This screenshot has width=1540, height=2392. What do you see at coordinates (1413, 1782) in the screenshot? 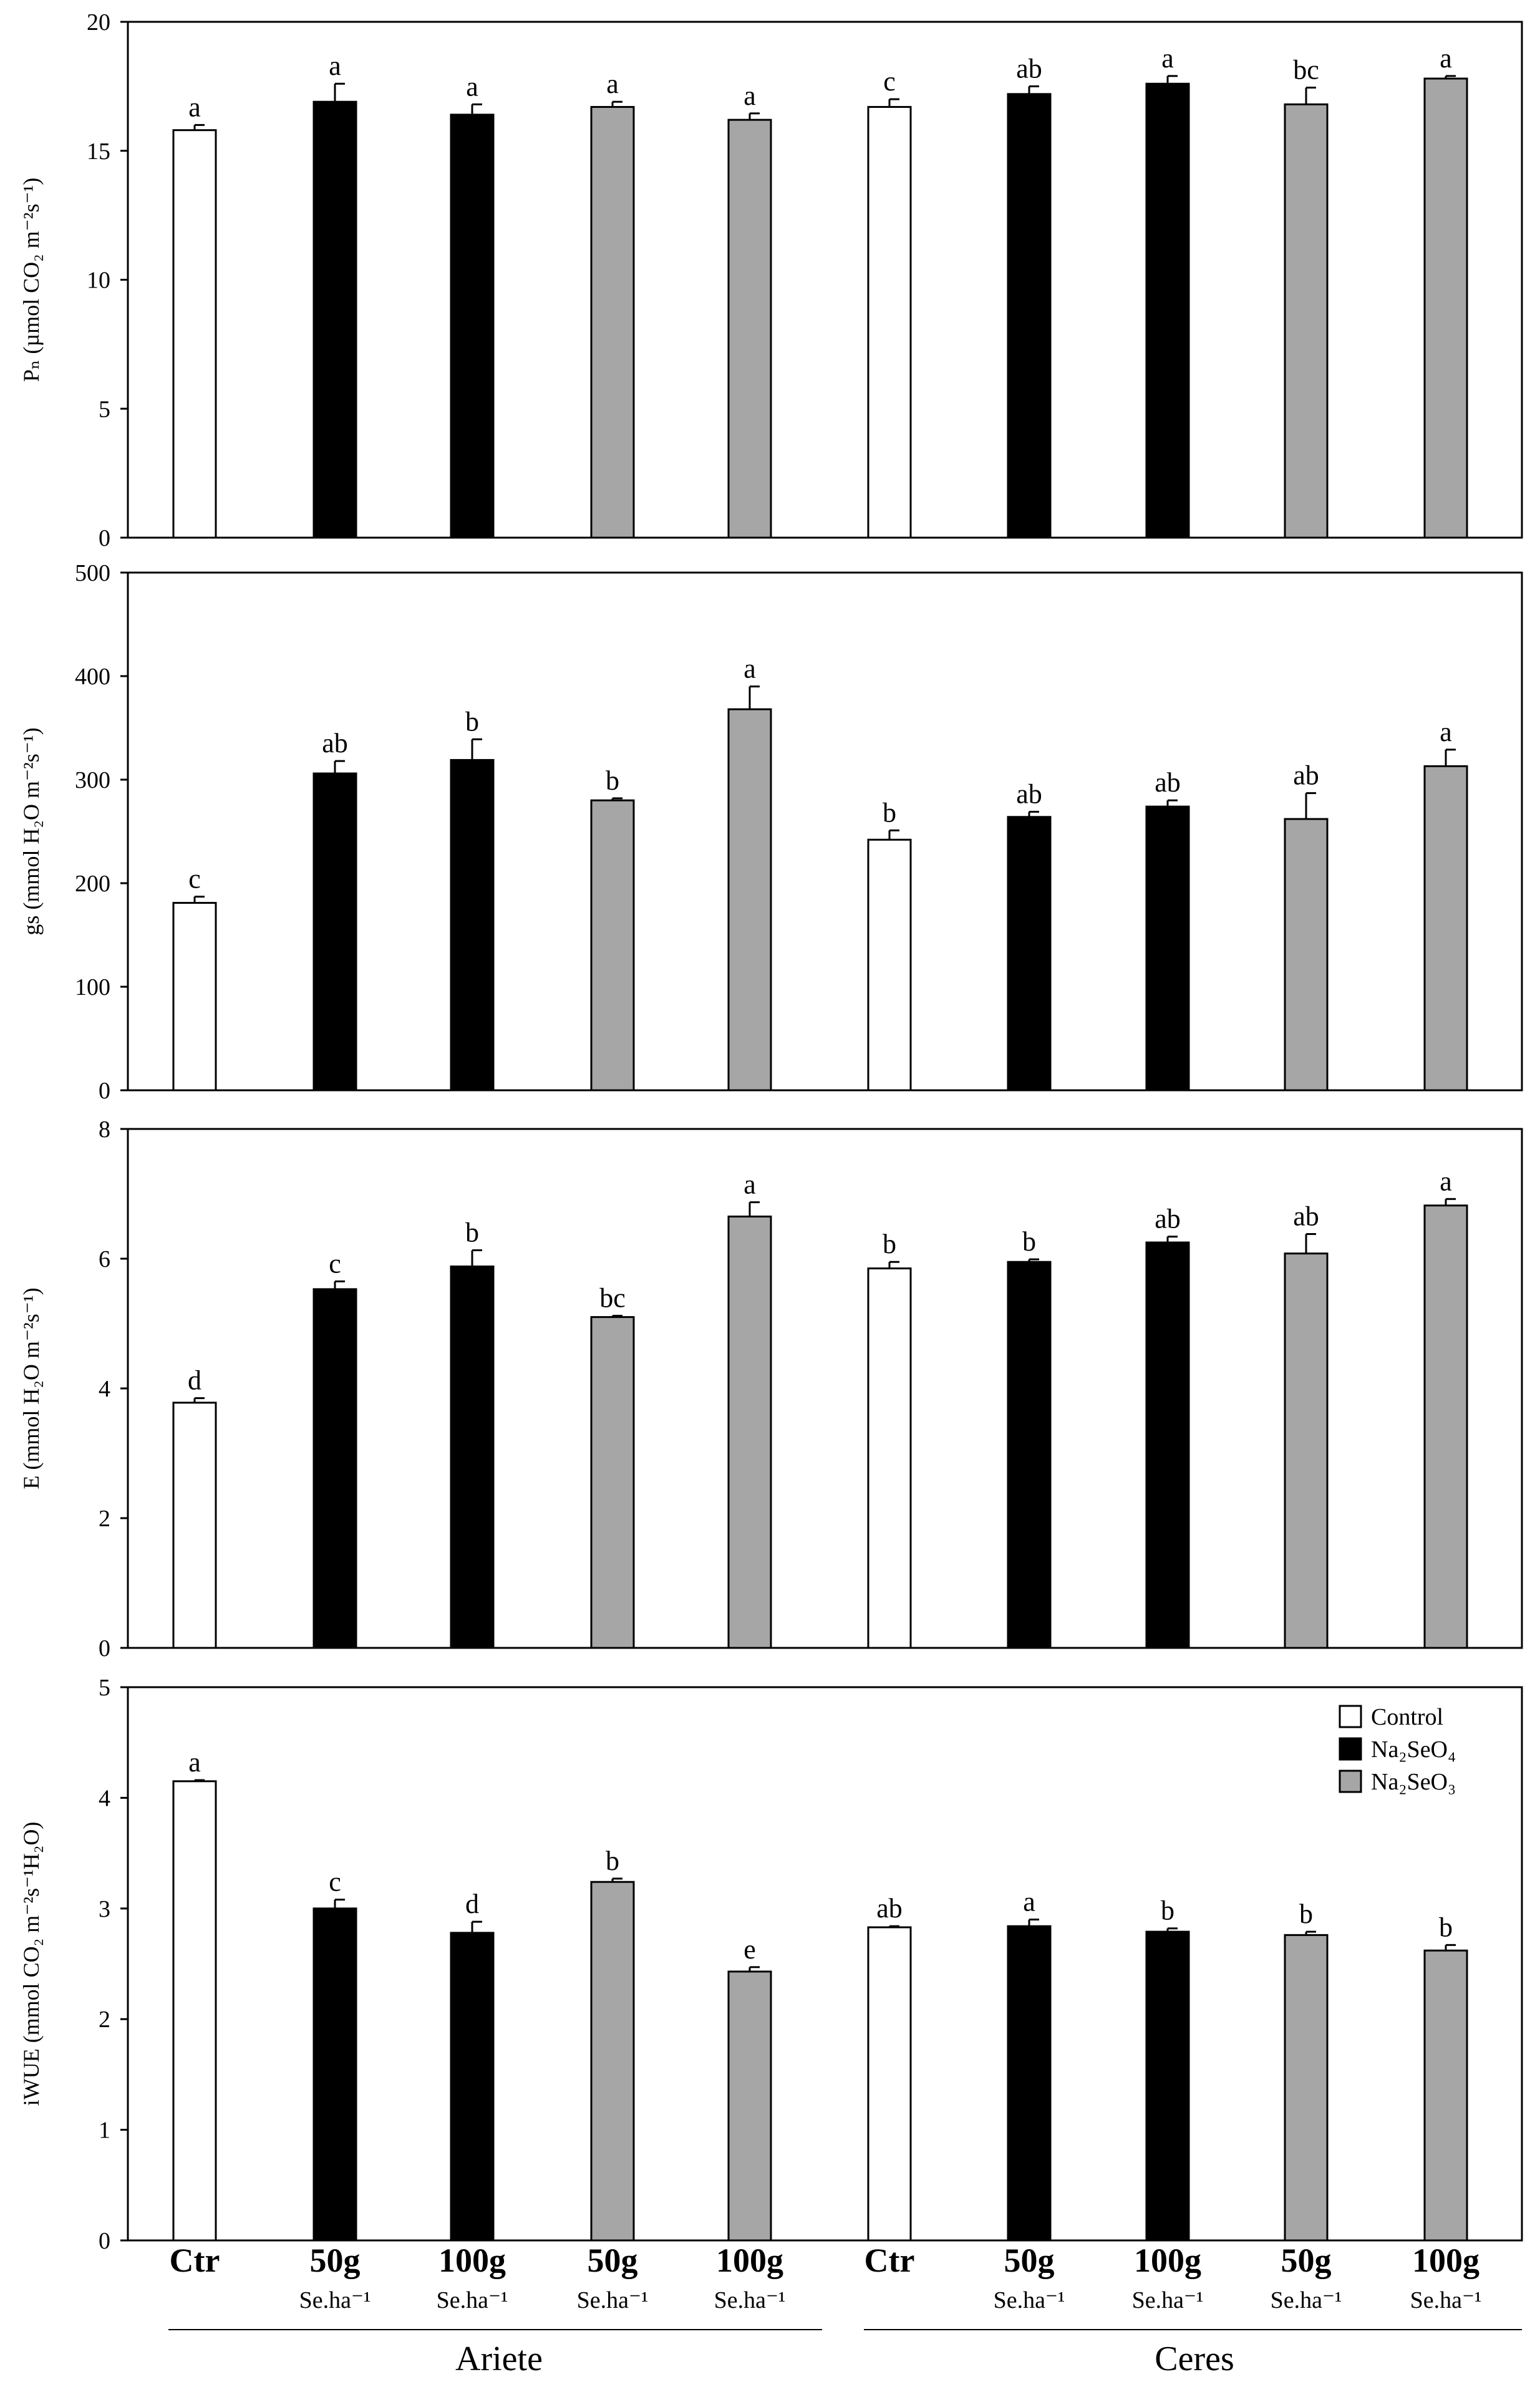
I see `legend-label: Na₂SeO₃` at bounding box center [1413, 1782].